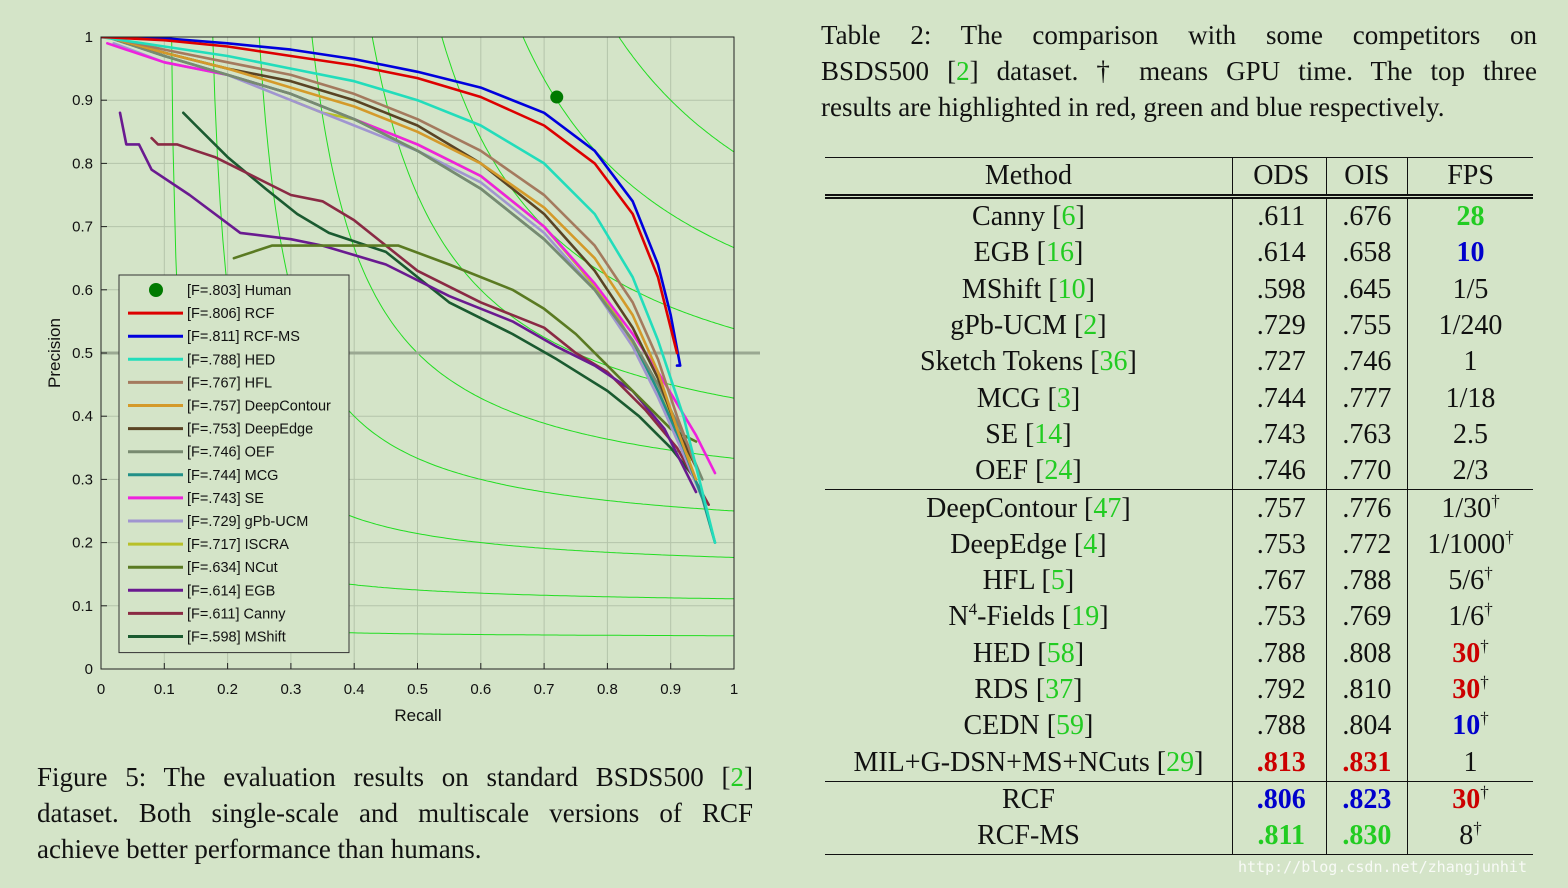 The width and height of the screenshot is (1568, 888). What do you see at coordinates (1281, 217) in the screenshot?
I see `ods-value: .611` at bounding box center [1281, 217].